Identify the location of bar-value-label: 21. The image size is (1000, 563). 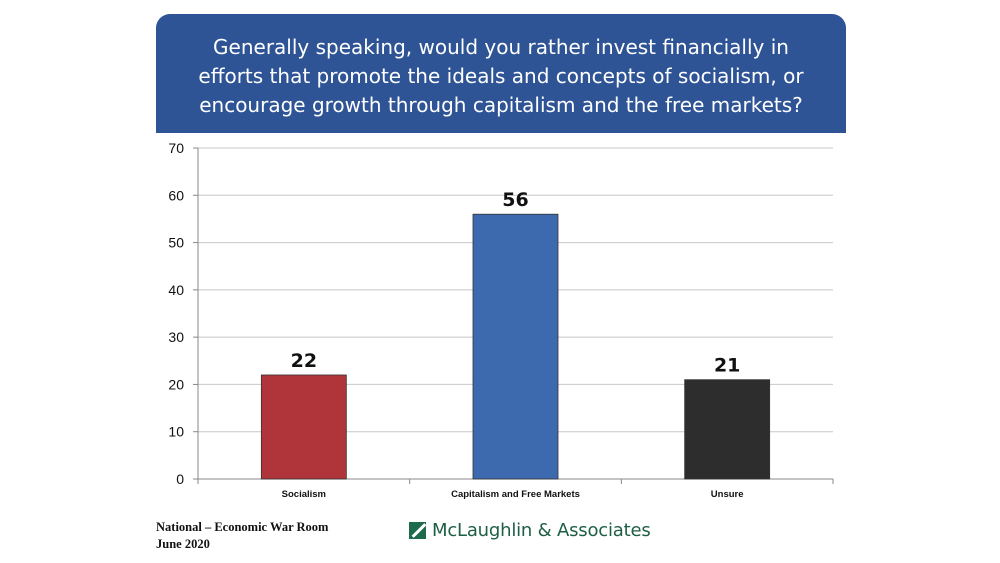
(727, 366).